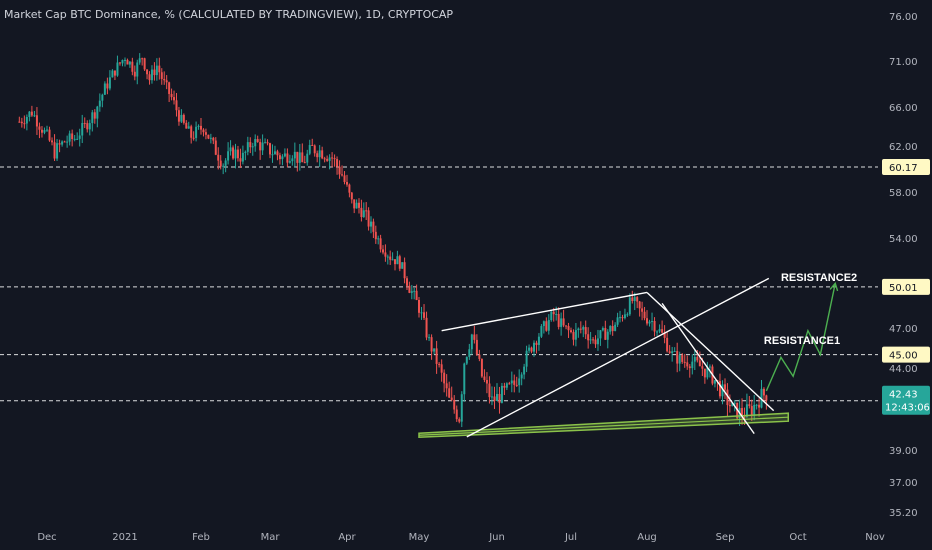 Image resolution: width=932 pixels, height=550 pixels. What do you see at coordinates (496, 537) in the screenshot?
I see `time-tick-label: Jun` at bounding box center [496, 537].